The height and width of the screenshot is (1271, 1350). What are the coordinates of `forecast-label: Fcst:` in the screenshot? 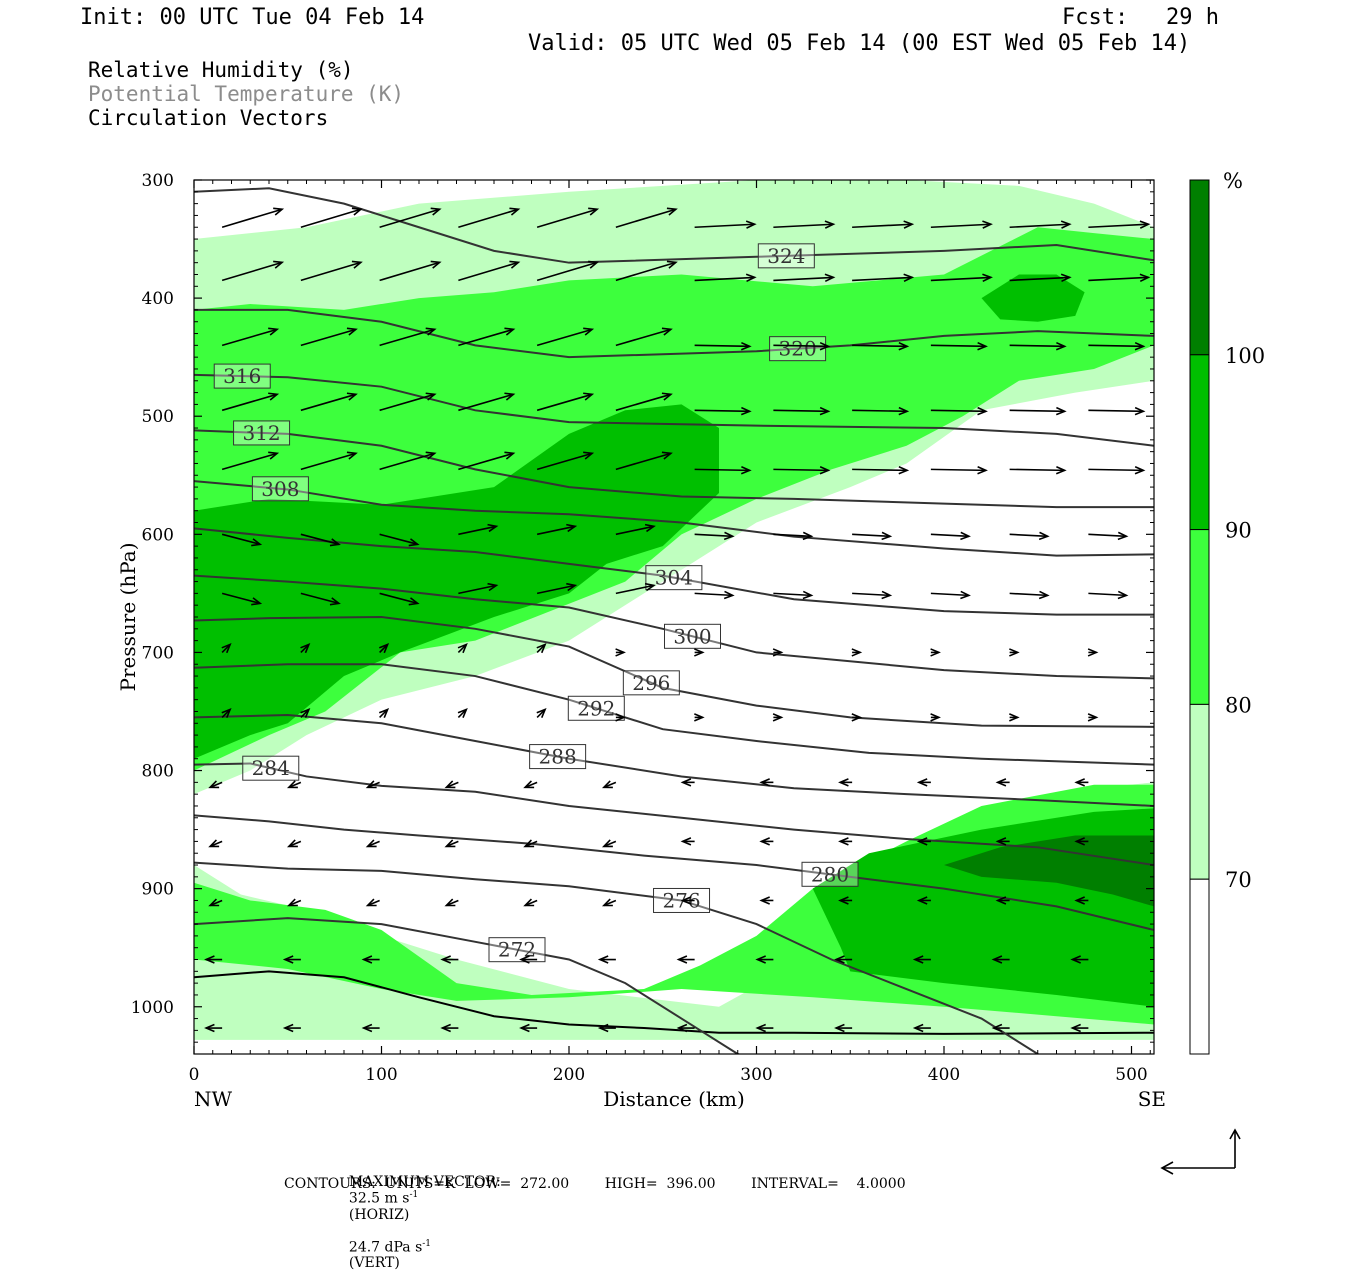 It's located at (1095, 17).